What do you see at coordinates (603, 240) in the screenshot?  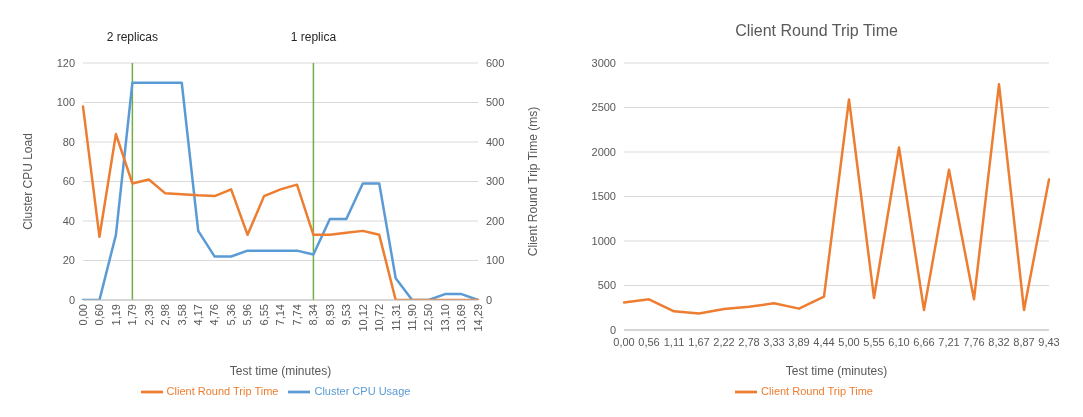 I see `y-tick-label: 1000` at bounding box center [603, 240].